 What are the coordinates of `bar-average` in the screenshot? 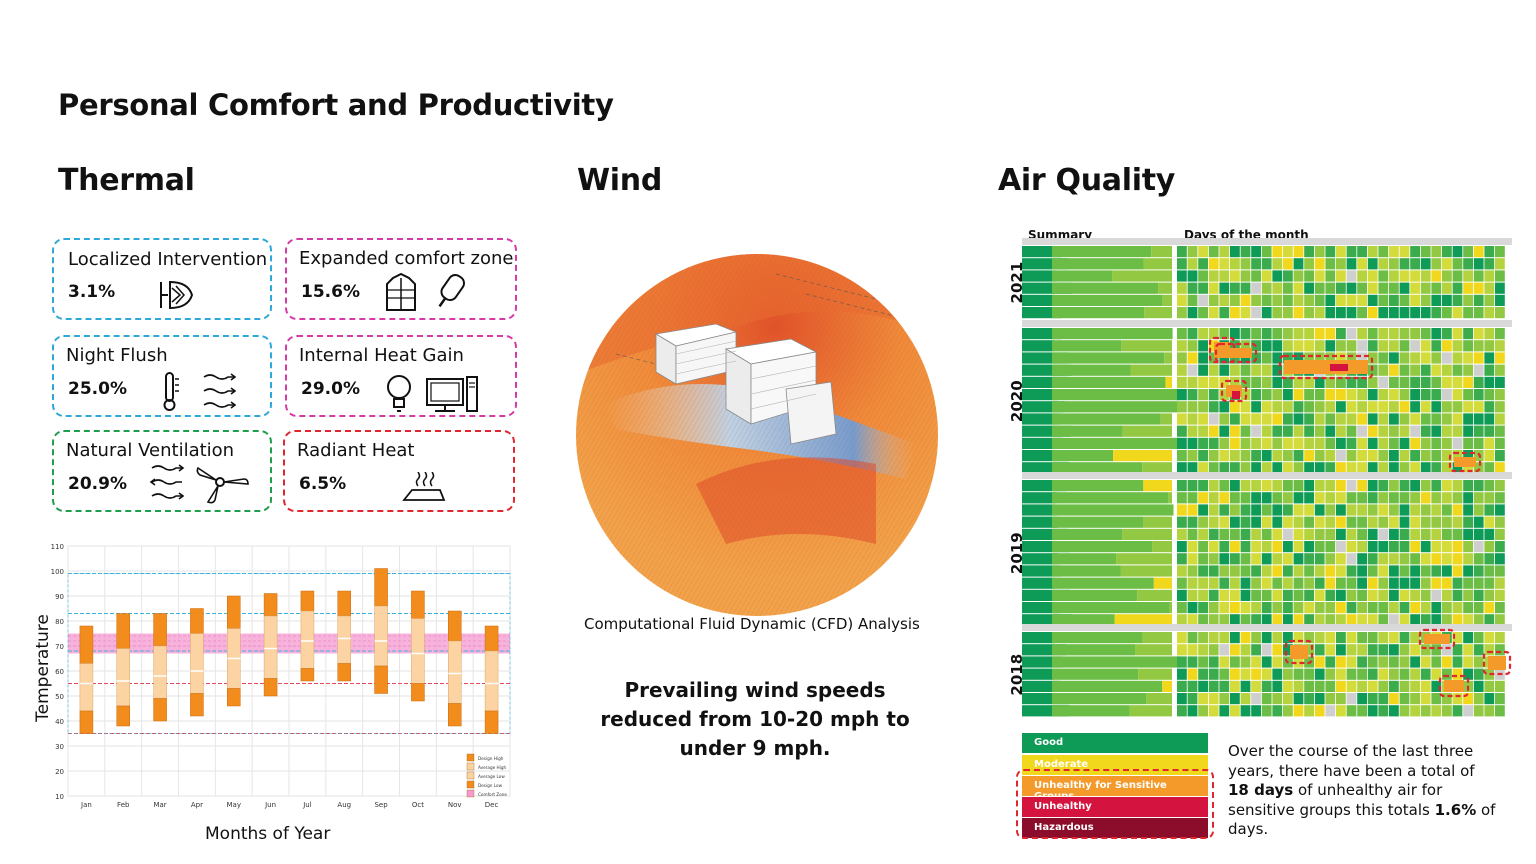 It's located at (123, 677).